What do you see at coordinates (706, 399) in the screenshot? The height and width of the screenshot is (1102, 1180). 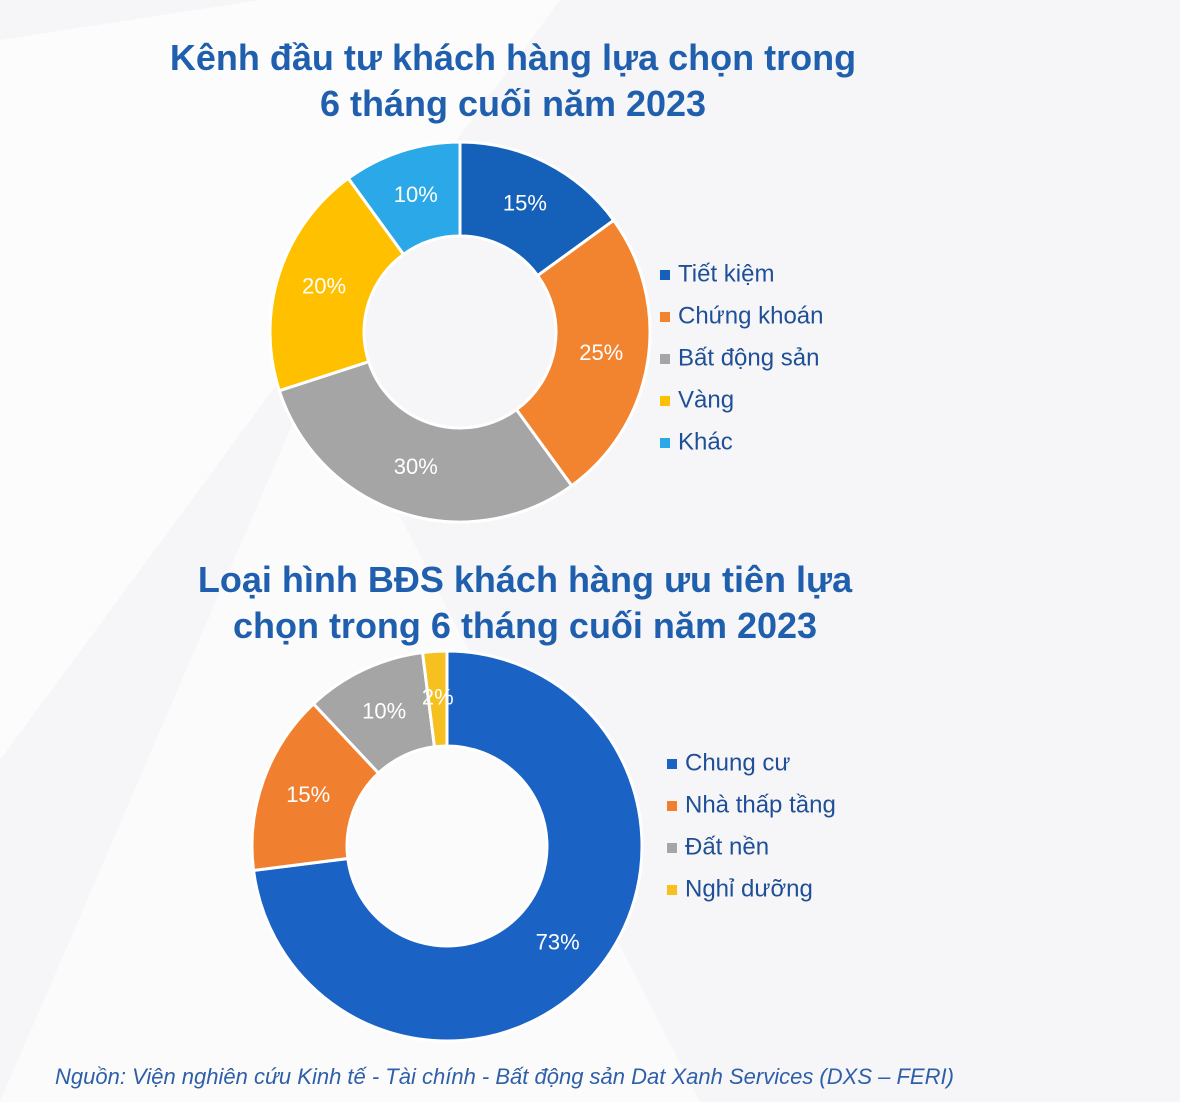 I see `legend-label: Vàng` at bounding box center [706, 399].